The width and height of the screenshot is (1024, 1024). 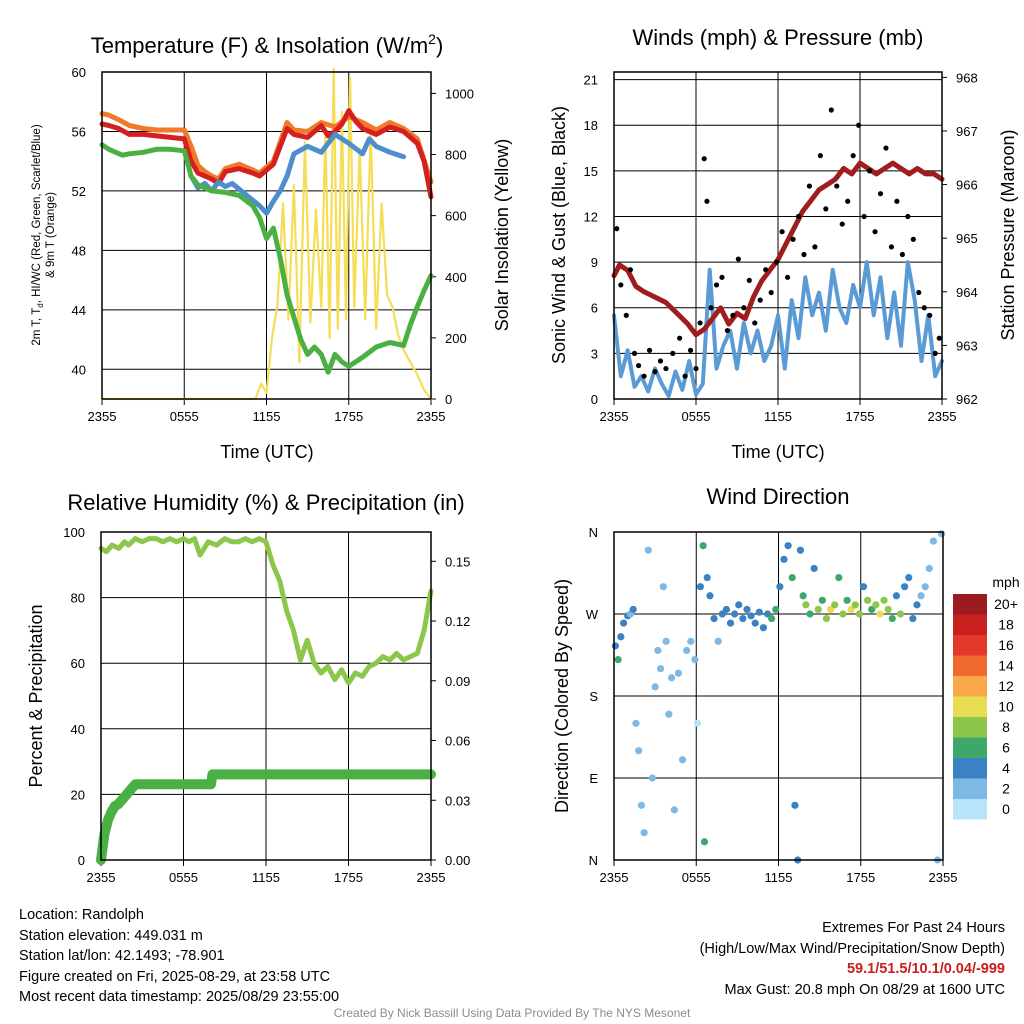 What do you see at coordinates (925, 969) in the screenshot?
I see `extremes-values: 59.1/51.5/10.1/0.04/-999` at bounding box center [925, 969].